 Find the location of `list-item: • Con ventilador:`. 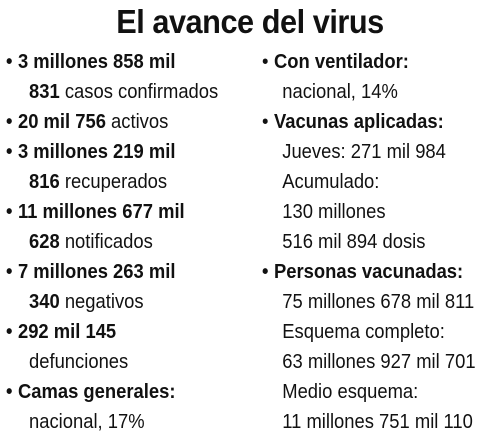

list-item: • Con ventilador: is located at coordinates (371, 62).